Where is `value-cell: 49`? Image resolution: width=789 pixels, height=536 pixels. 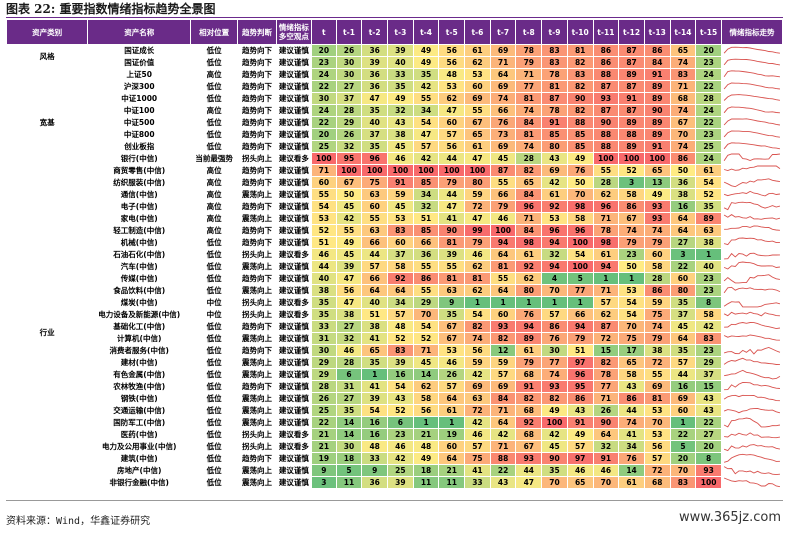 value-cell: 49 is located at coordinates (580, 434).